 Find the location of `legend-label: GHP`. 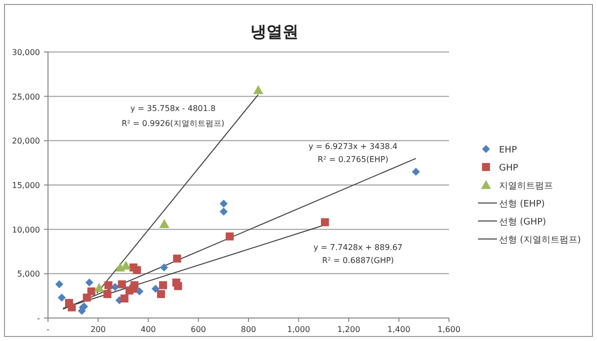

legend-label: GHP is located at coordinates (509, 169).